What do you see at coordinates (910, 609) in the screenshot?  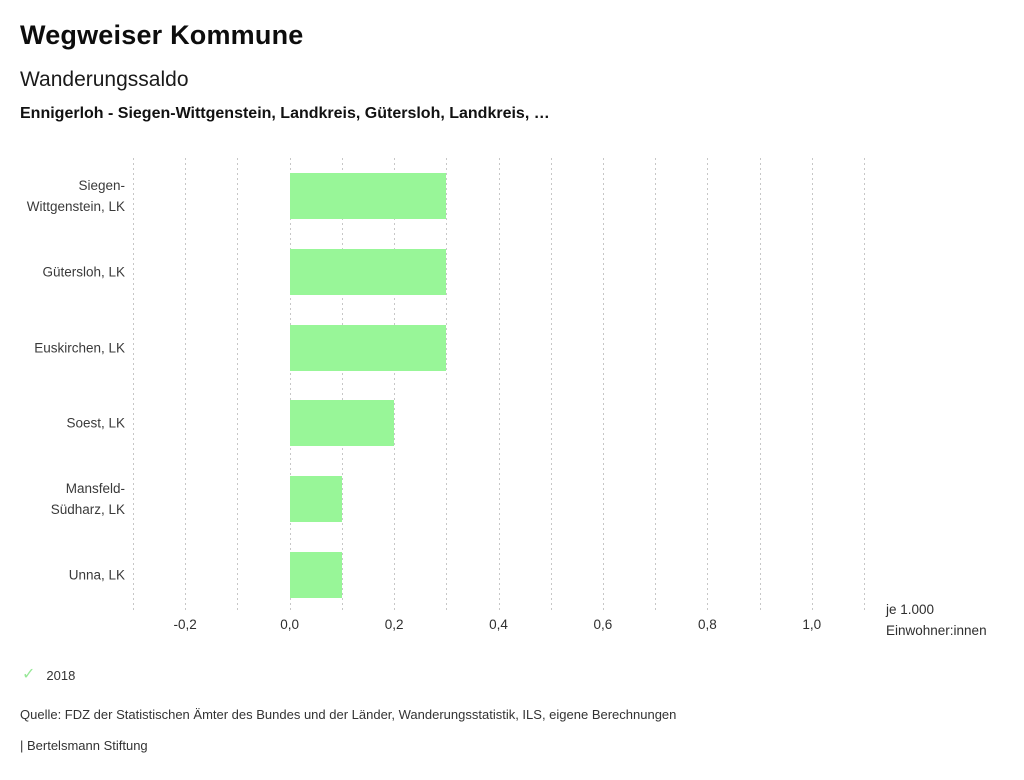 I see `unit-line-1: je 1.000` at bounding box center [910, 609].